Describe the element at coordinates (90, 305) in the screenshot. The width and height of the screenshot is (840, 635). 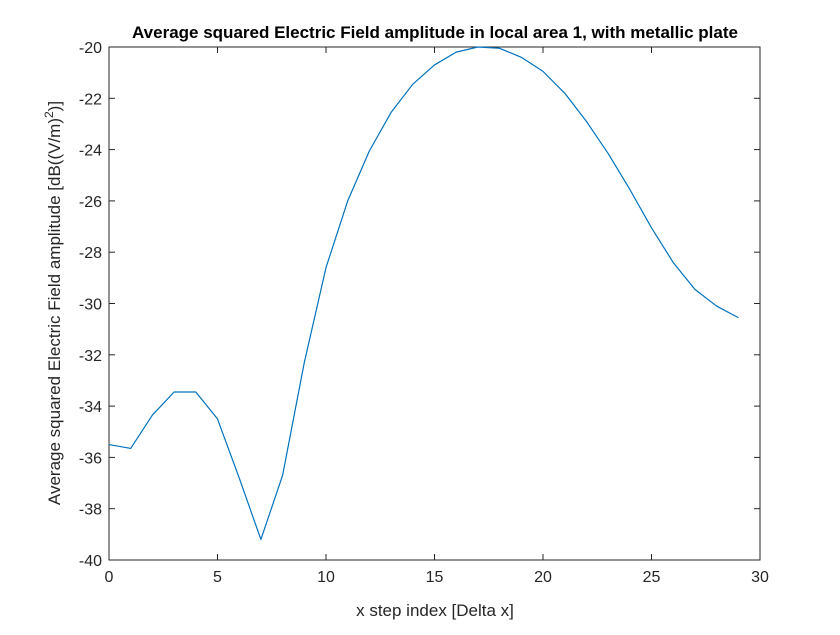
I see `y-tick-label: -30` at that location.